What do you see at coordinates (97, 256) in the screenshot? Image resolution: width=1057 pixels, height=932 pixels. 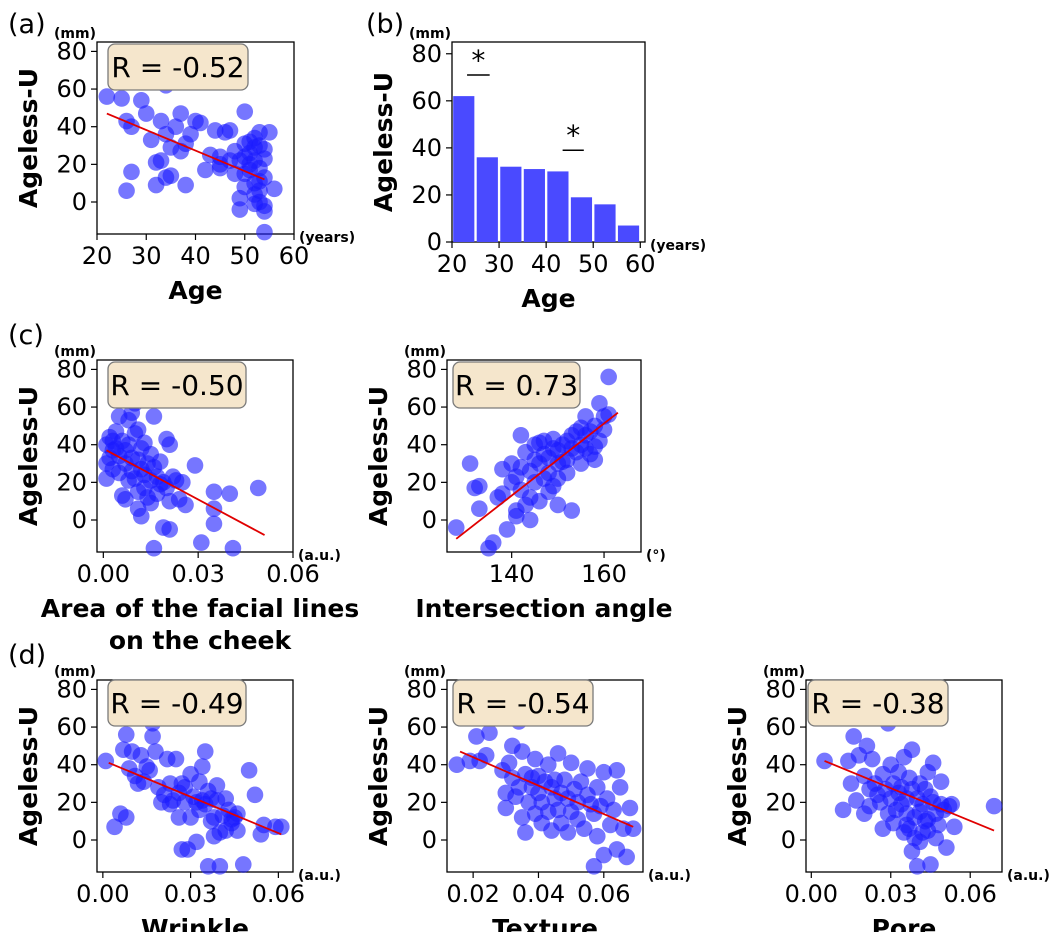 I see `x-tick-label: 20` at bounding box center [97, 256].